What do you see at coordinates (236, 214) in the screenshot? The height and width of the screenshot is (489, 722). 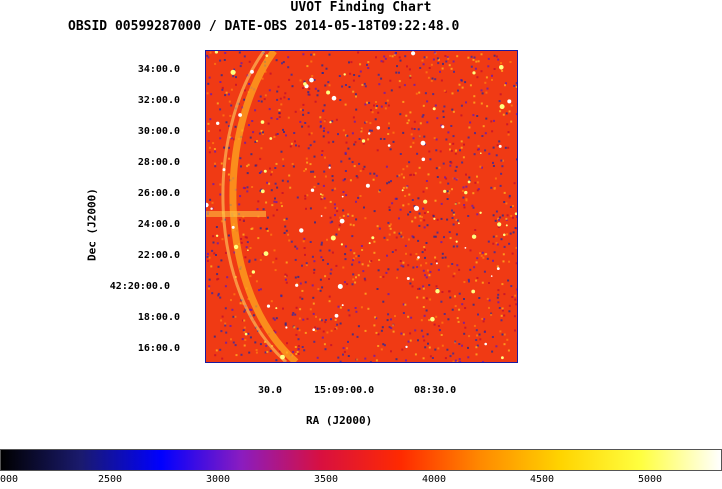 I see `readout-streak` at bounding box center [236, 214].